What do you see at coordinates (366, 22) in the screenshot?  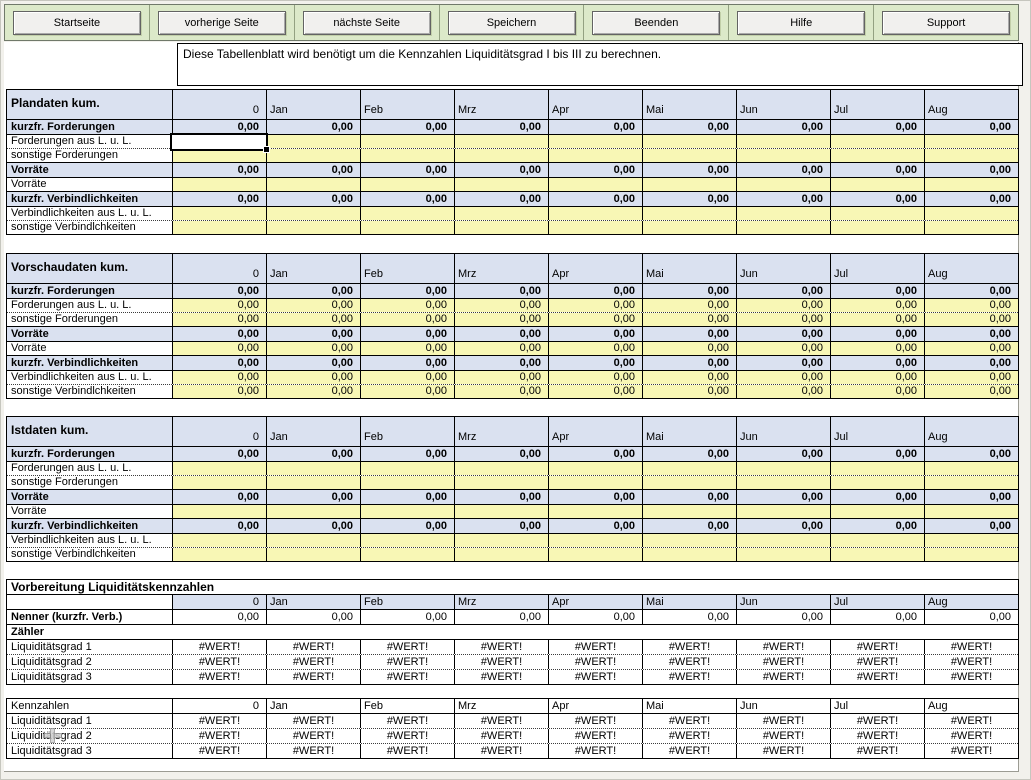 I see `button-n-chste-seite: nächste Seite` at bounding box center [366, 22].